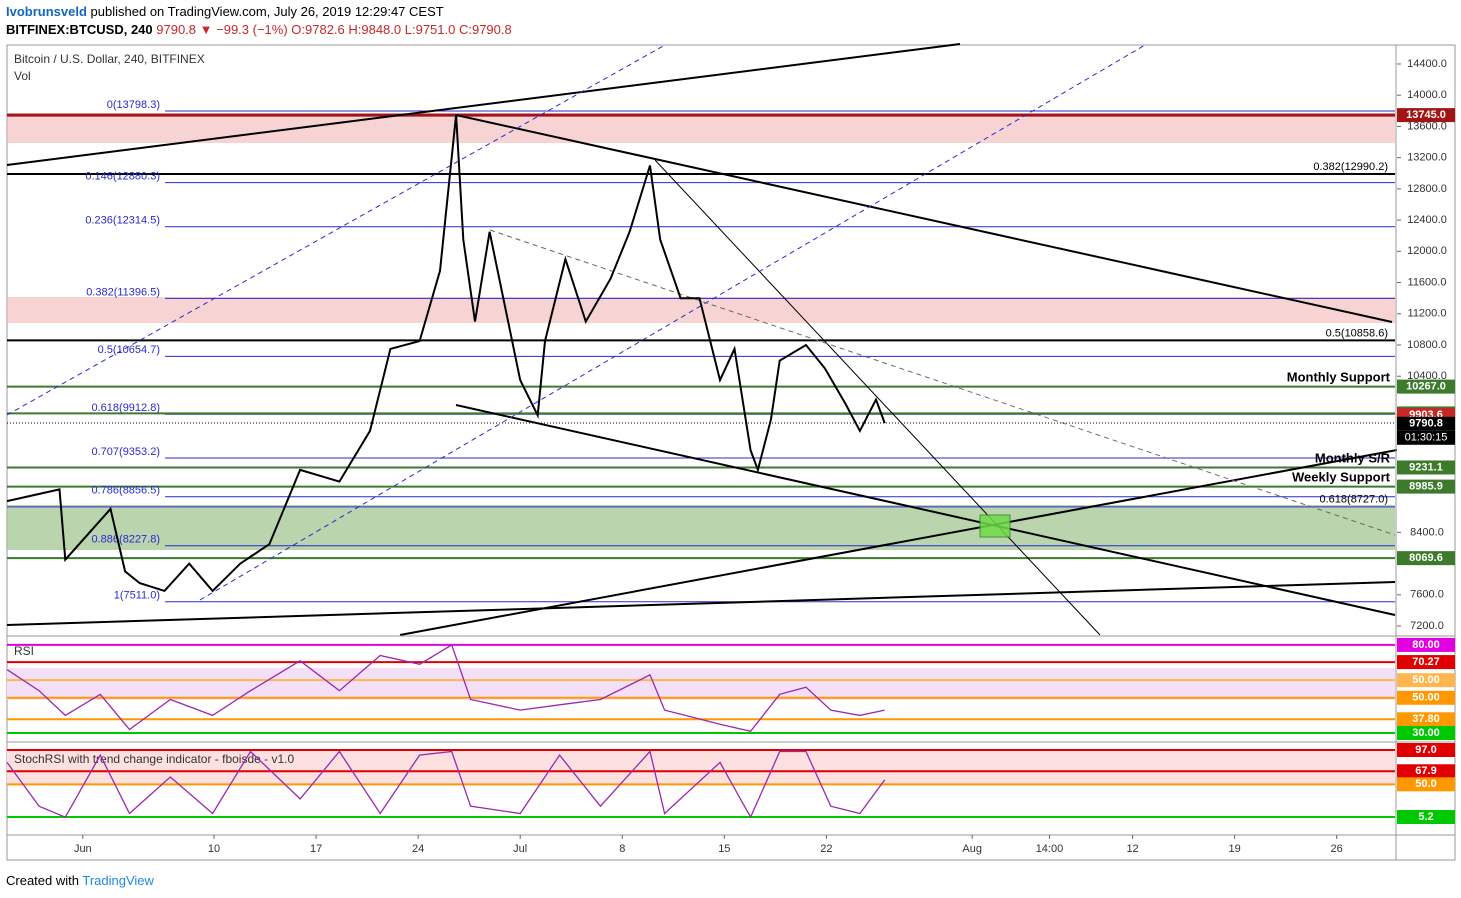 The image size is (1461, 898). I want to click on x-tick-label: 12, so click(1132, 849).